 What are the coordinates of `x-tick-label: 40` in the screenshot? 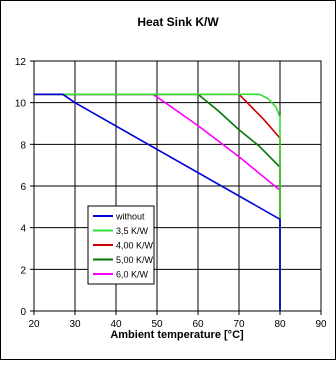 It's located at (116, 324).